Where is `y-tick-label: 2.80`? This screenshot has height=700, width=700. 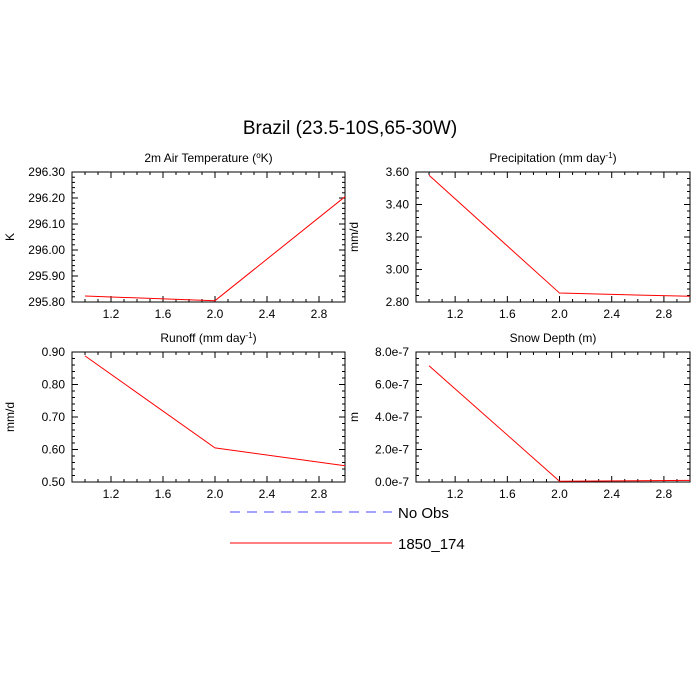 y-tick-label: 2.80 is located at coordinates (398, 302).